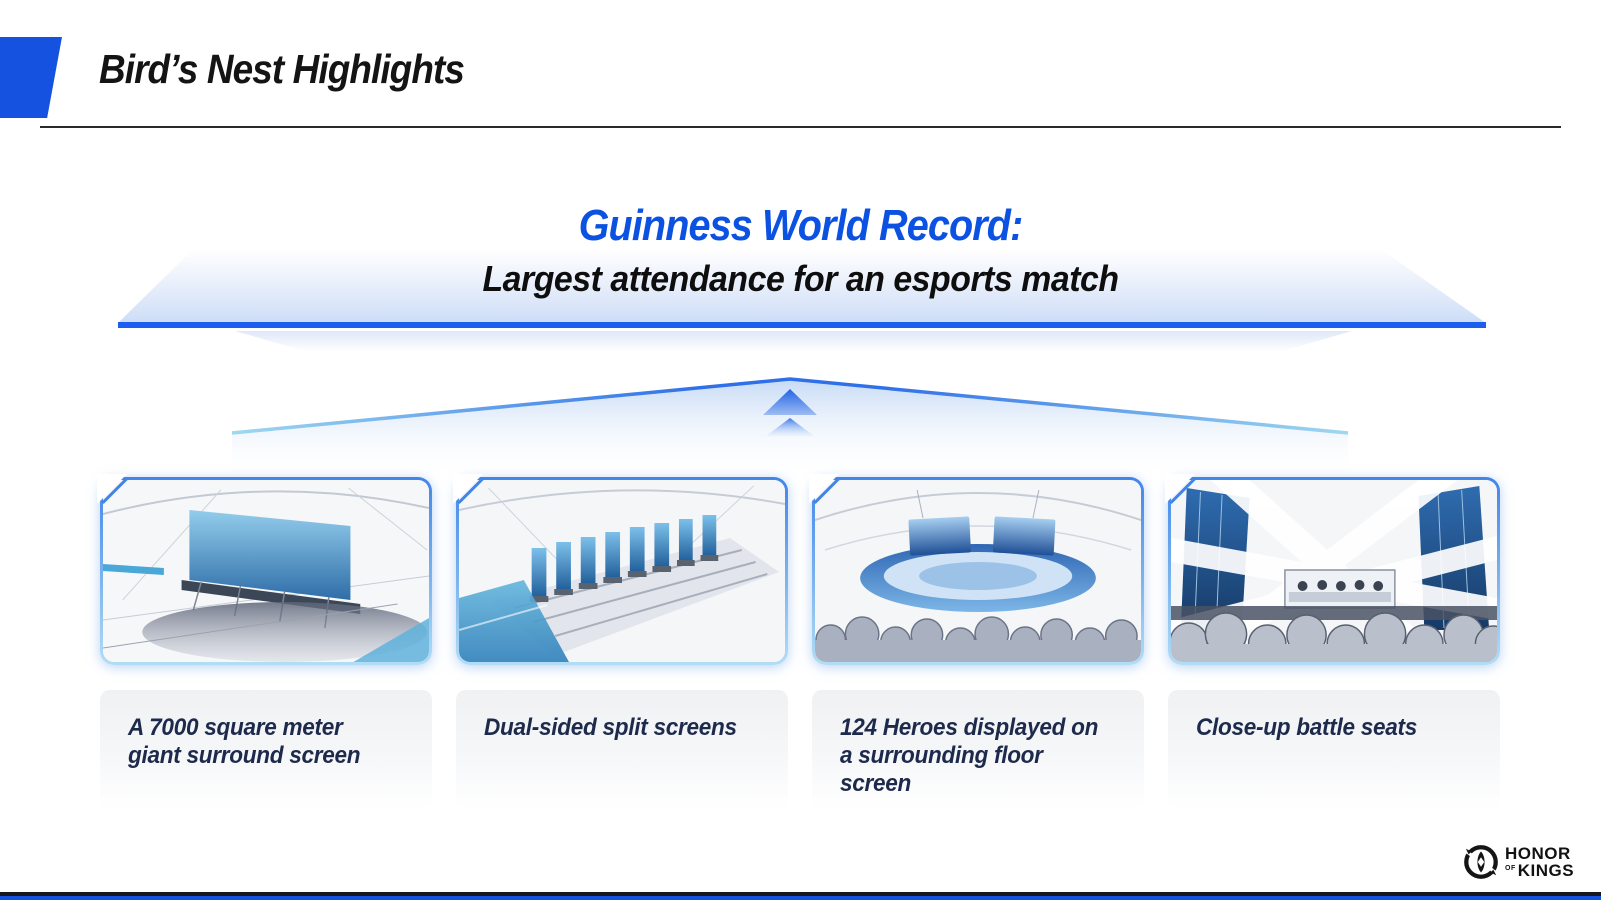  I want to click on chevron-outline, so click(790, 406).